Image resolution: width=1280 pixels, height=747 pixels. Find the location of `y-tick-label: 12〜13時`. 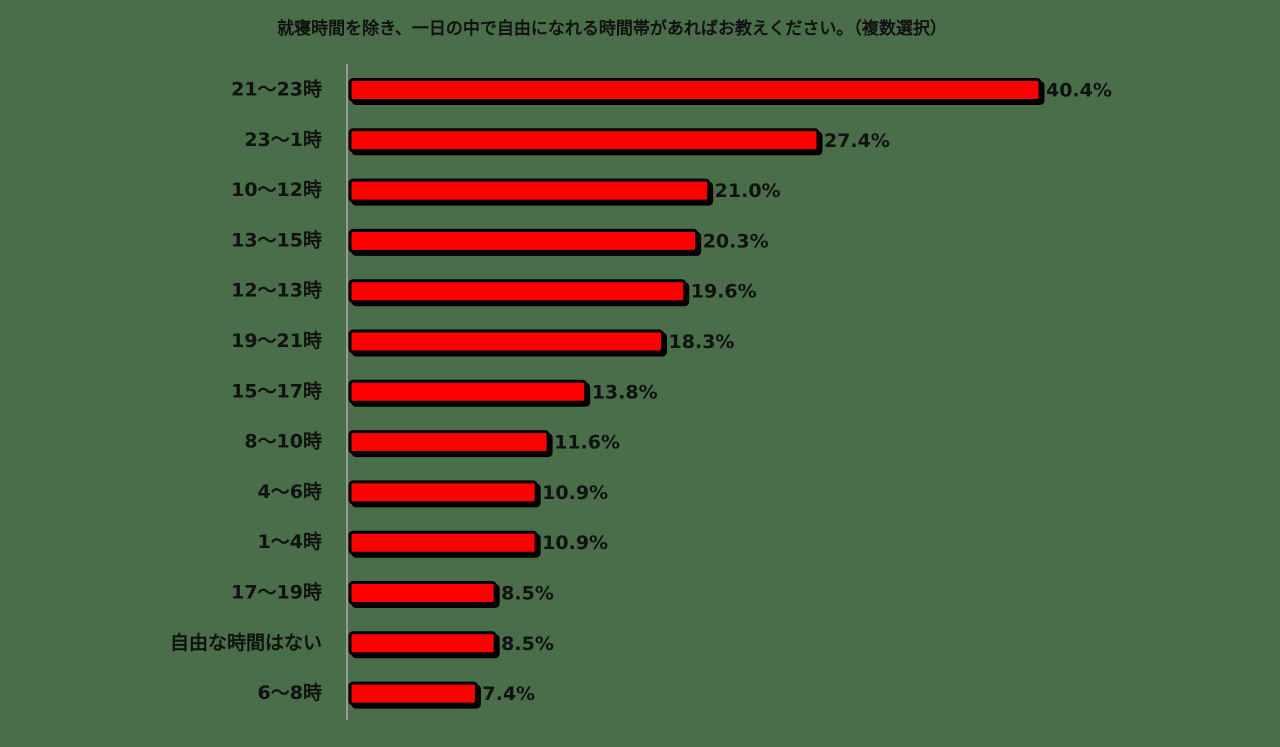

y-tick-label: 12〜13時 is located at coordinates (276, 291).